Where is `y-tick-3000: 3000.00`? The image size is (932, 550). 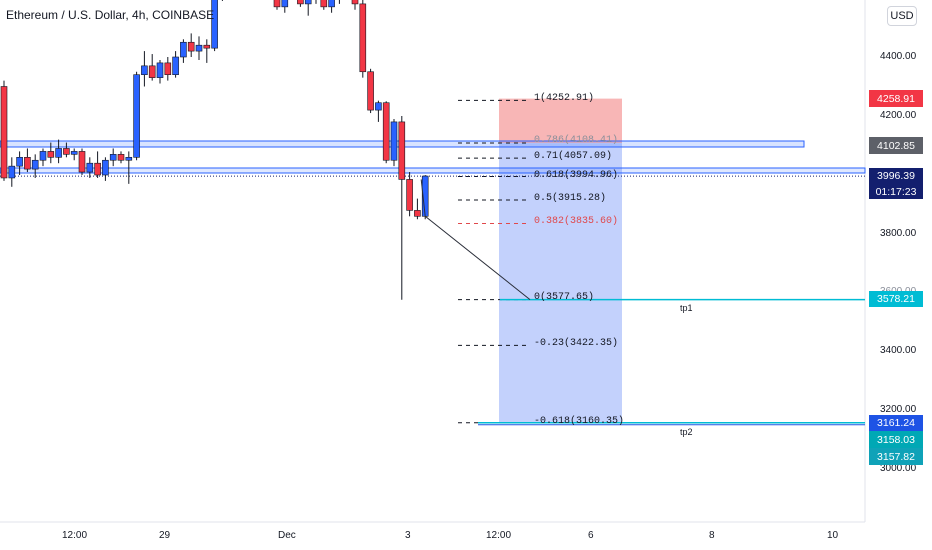 y-tick-3000: 3000.00 is located at coordinates (898, 468).